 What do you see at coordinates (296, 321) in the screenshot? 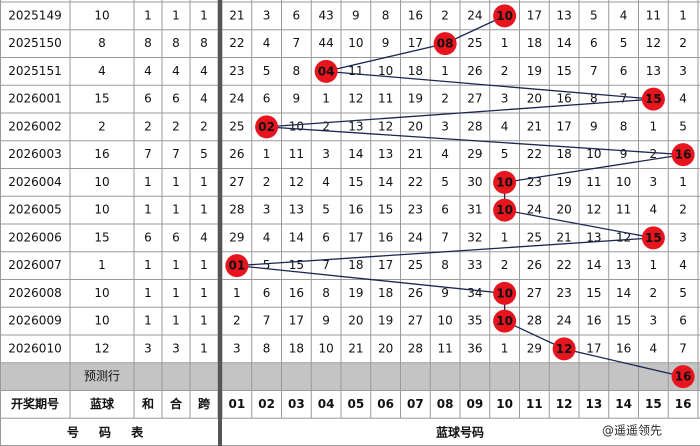
I see `miss-count: 17` at bounding box center [296, 321].